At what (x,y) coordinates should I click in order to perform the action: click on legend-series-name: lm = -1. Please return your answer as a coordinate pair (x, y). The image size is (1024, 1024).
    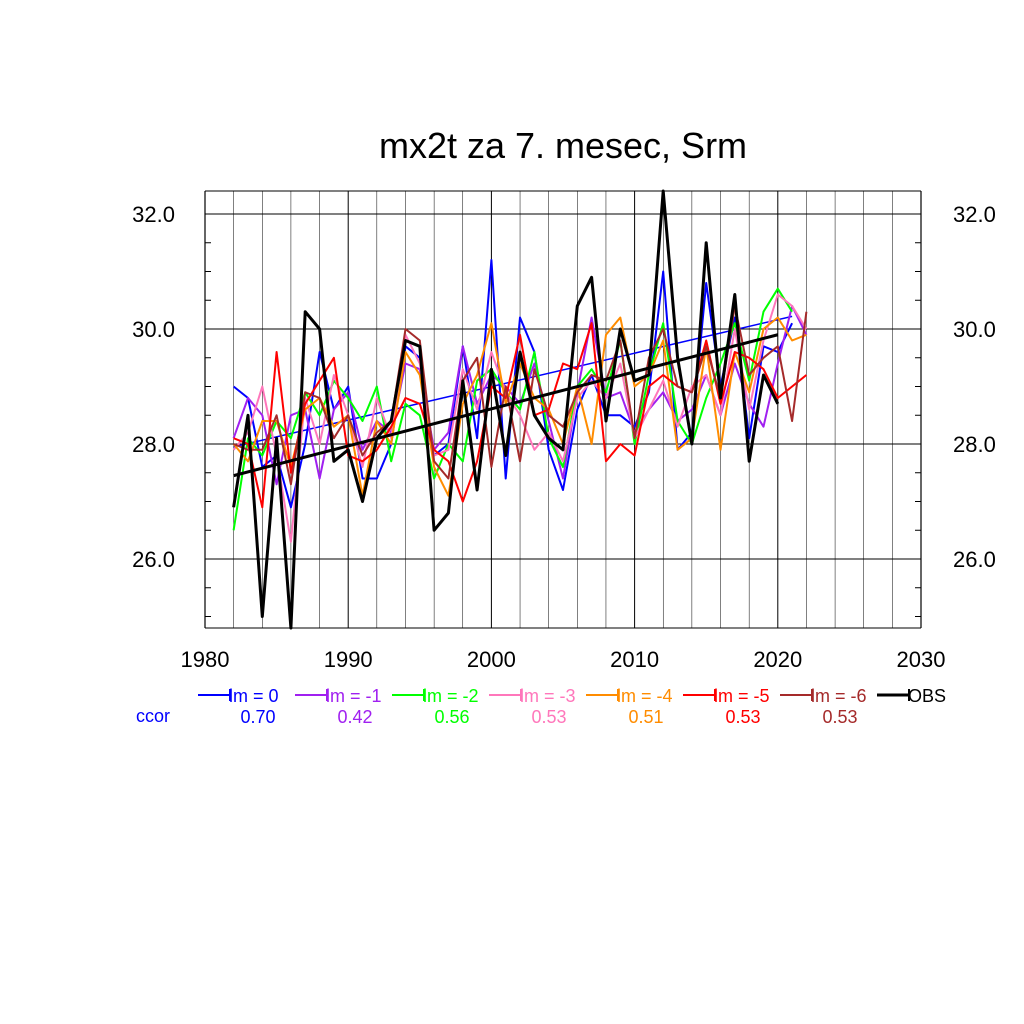
    Looking at the image, I should click on (354, 696).